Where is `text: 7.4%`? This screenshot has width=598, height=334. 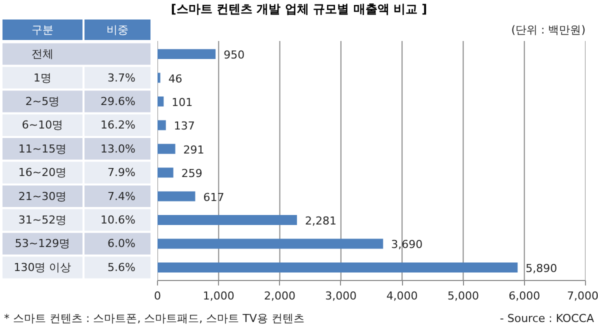
text: 7.4% is located at coordinates (122, 196).